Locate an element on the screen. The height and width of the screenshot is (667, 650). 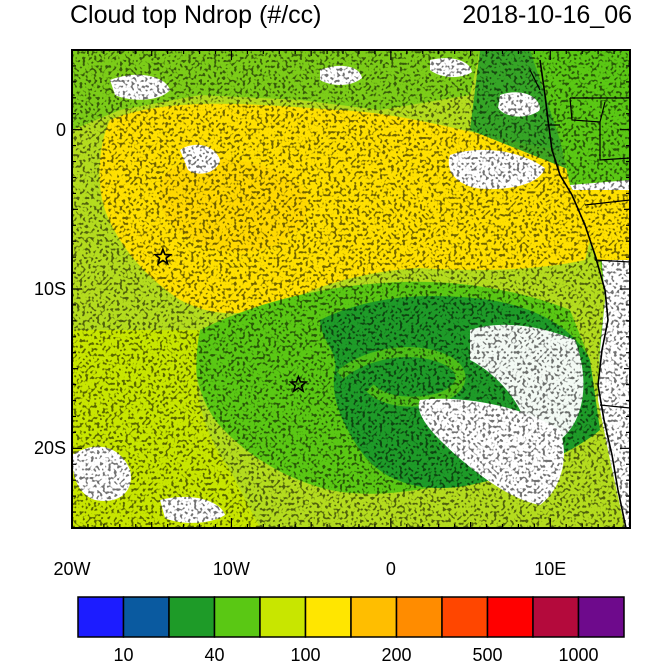
colorbar-label: 500 is located at coordinates (487, 655).